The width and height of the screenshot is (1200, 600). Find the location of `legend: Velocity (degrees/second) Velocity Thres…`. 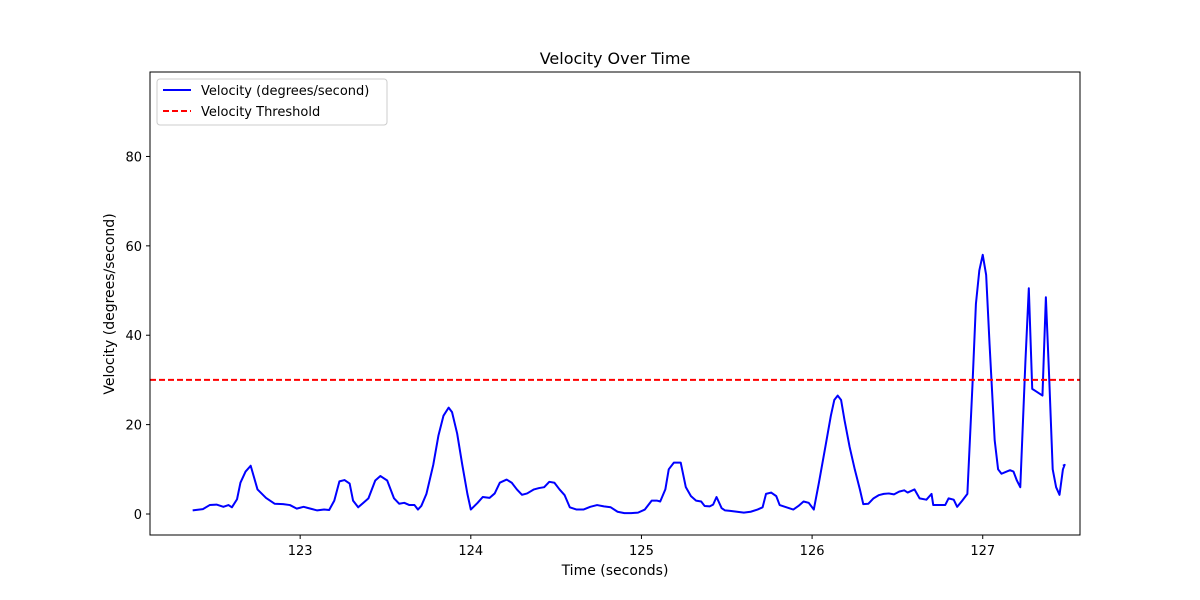

legend: Velocity (degrees/second) Velocity Thres… is located at coordinates (272, 102).